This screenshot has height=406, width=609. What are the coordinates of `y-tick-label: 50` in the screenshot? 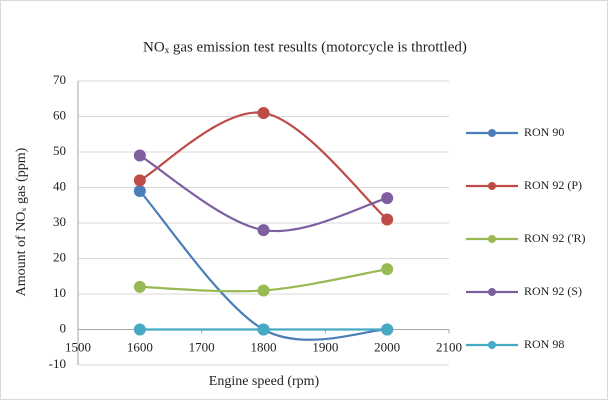 It's located at (59, 150).